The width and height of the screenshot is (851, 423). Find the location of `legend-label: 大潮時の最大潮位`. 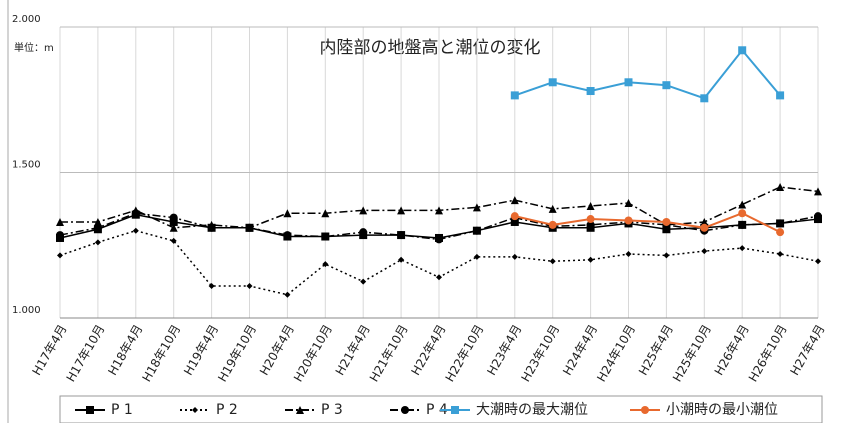

legend-label: 大潮時の最大潮位 is located at coordinates (532, 410).